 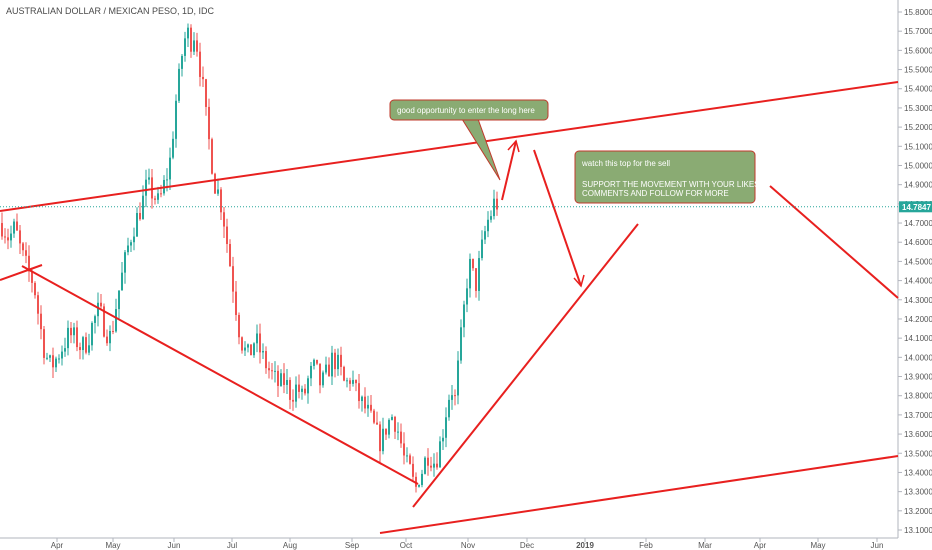 I want to click on price-tick-label: 15.4000, so click(x=918, y=89).